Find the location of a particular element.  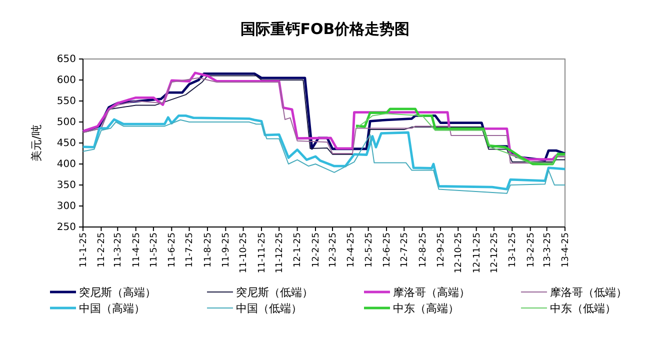

y-tick-label: 650 is located at coordinates (66, 60).